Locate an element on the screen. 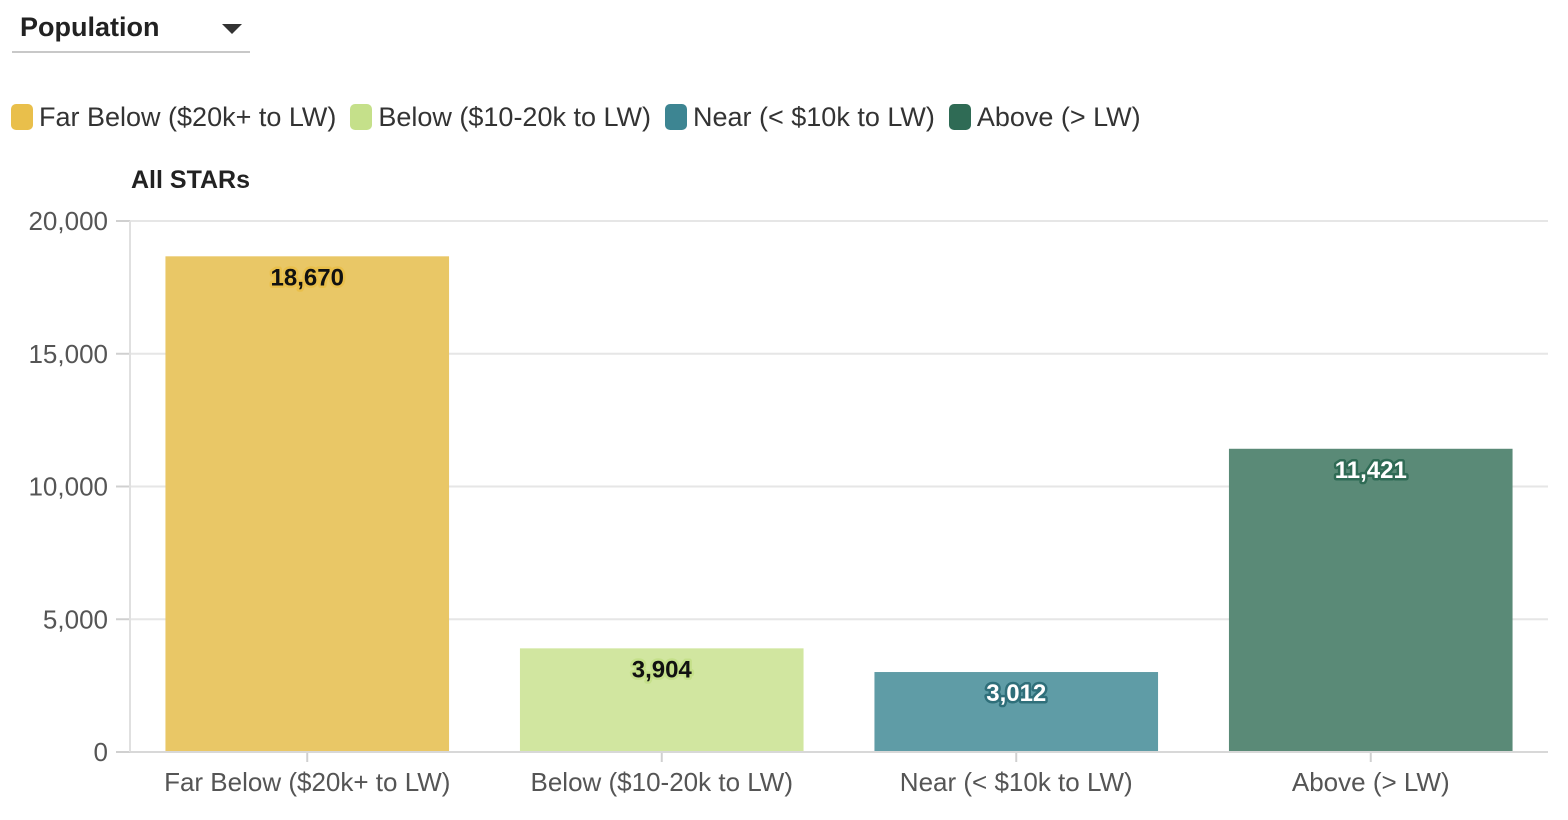 This screenshot has height=820, width=1568. legend-item-far-below: Far Below ($20k+ to LW) is located at coordinates (173, 117).